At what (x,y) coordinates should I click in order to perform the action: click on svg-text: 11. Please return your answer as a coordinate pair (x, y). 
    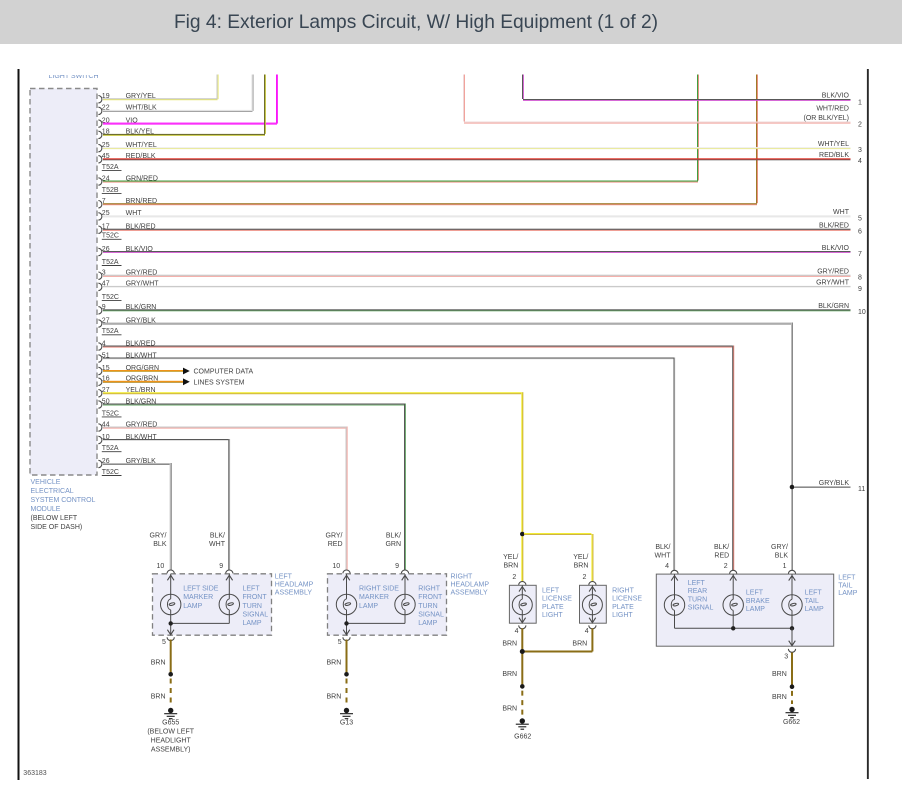
    Looking at the image, I should click on (861, 489).